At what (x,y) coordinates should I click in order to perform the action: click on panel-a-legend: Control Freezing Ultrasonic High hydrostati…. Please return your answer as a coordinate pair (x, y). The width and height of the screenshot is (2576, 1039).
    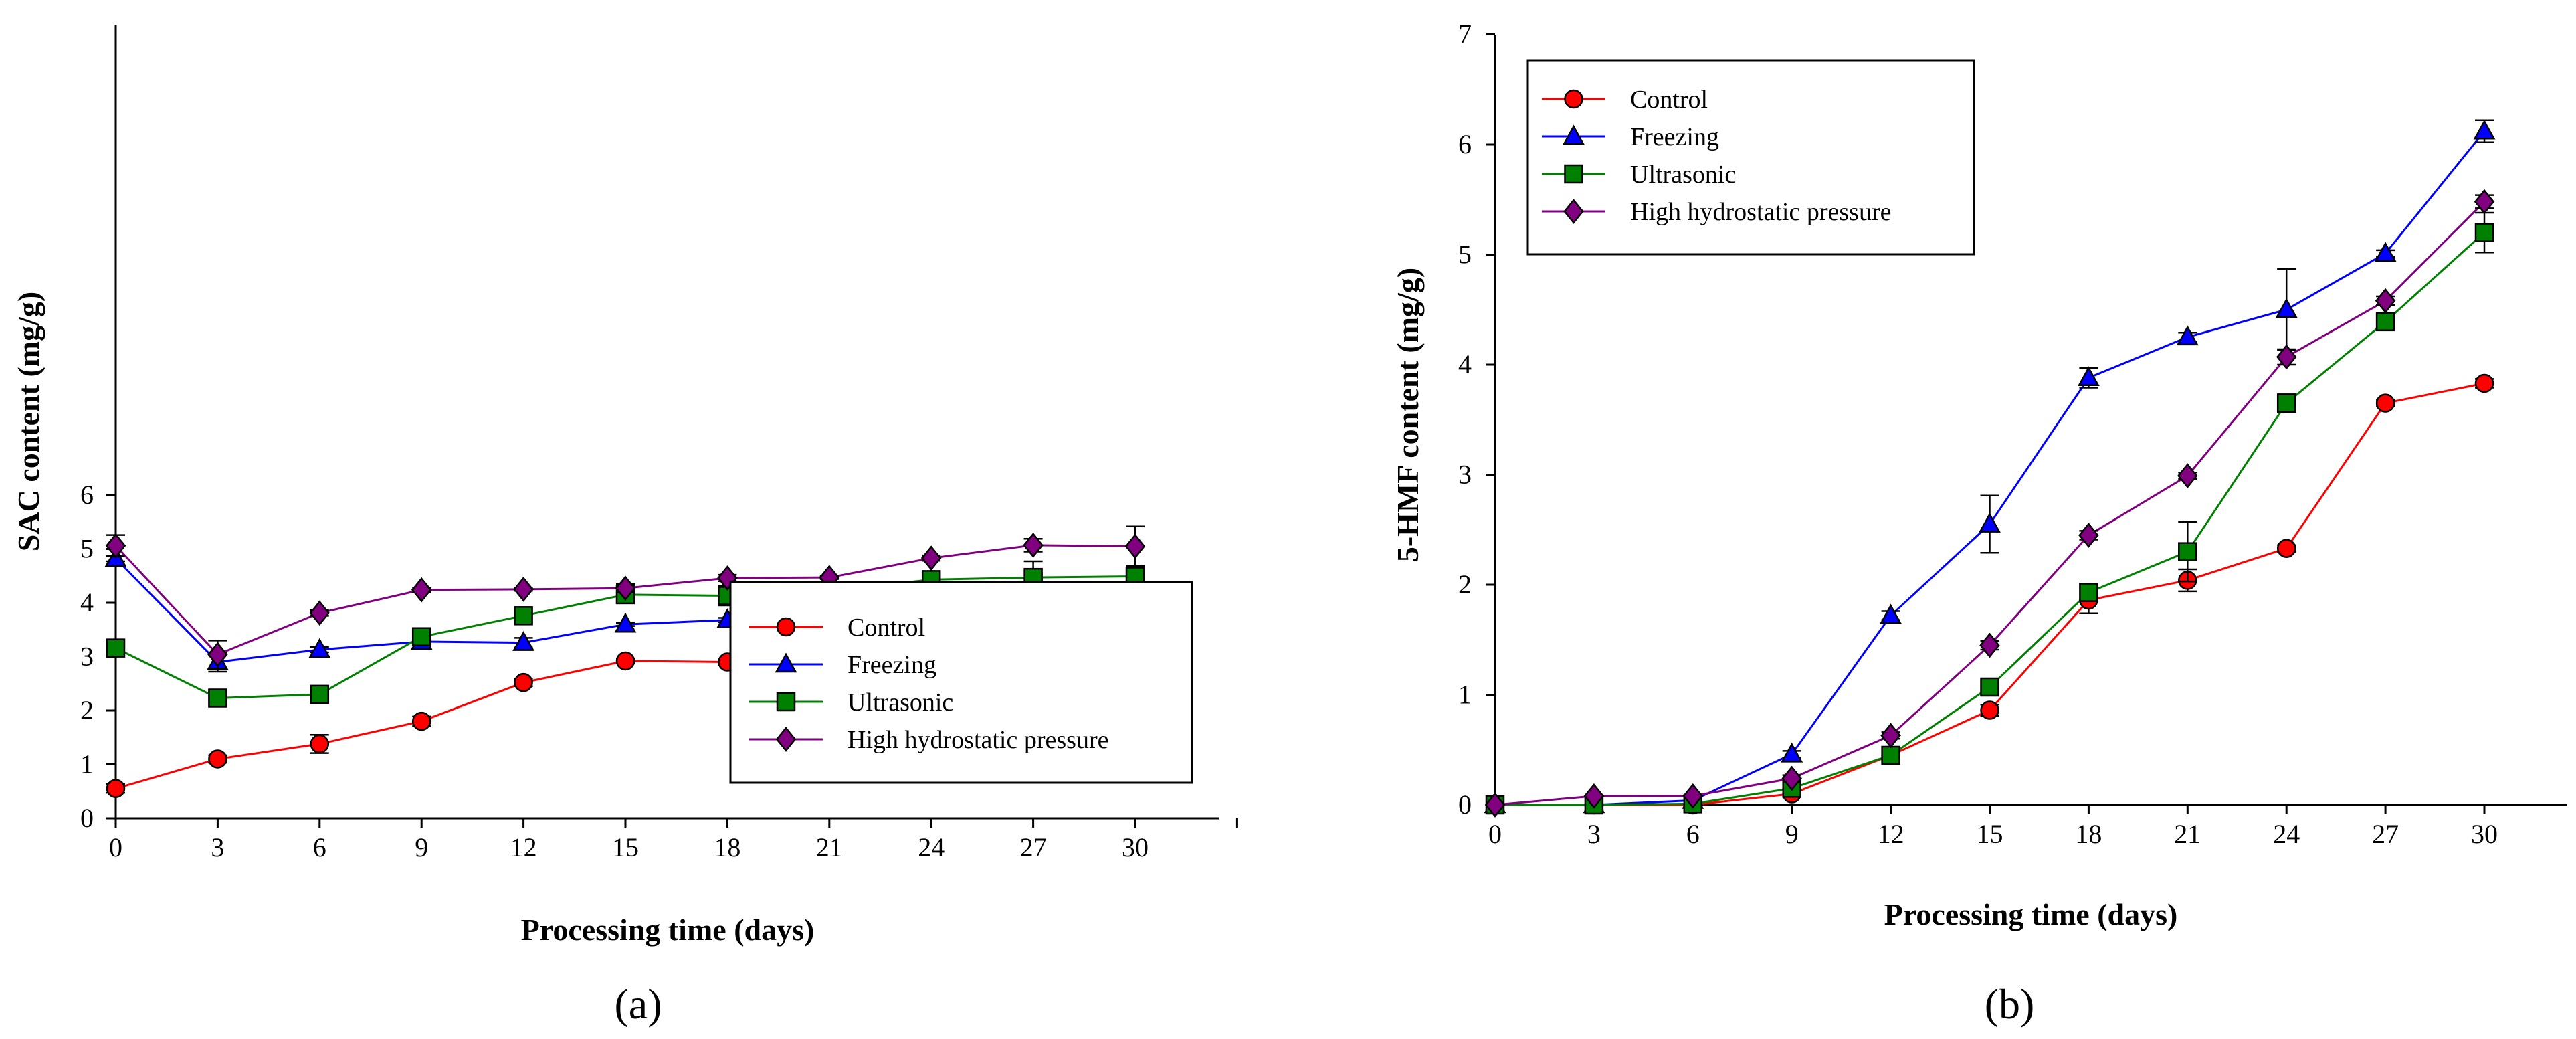
    Looking at the image, I should click on (961, 682).